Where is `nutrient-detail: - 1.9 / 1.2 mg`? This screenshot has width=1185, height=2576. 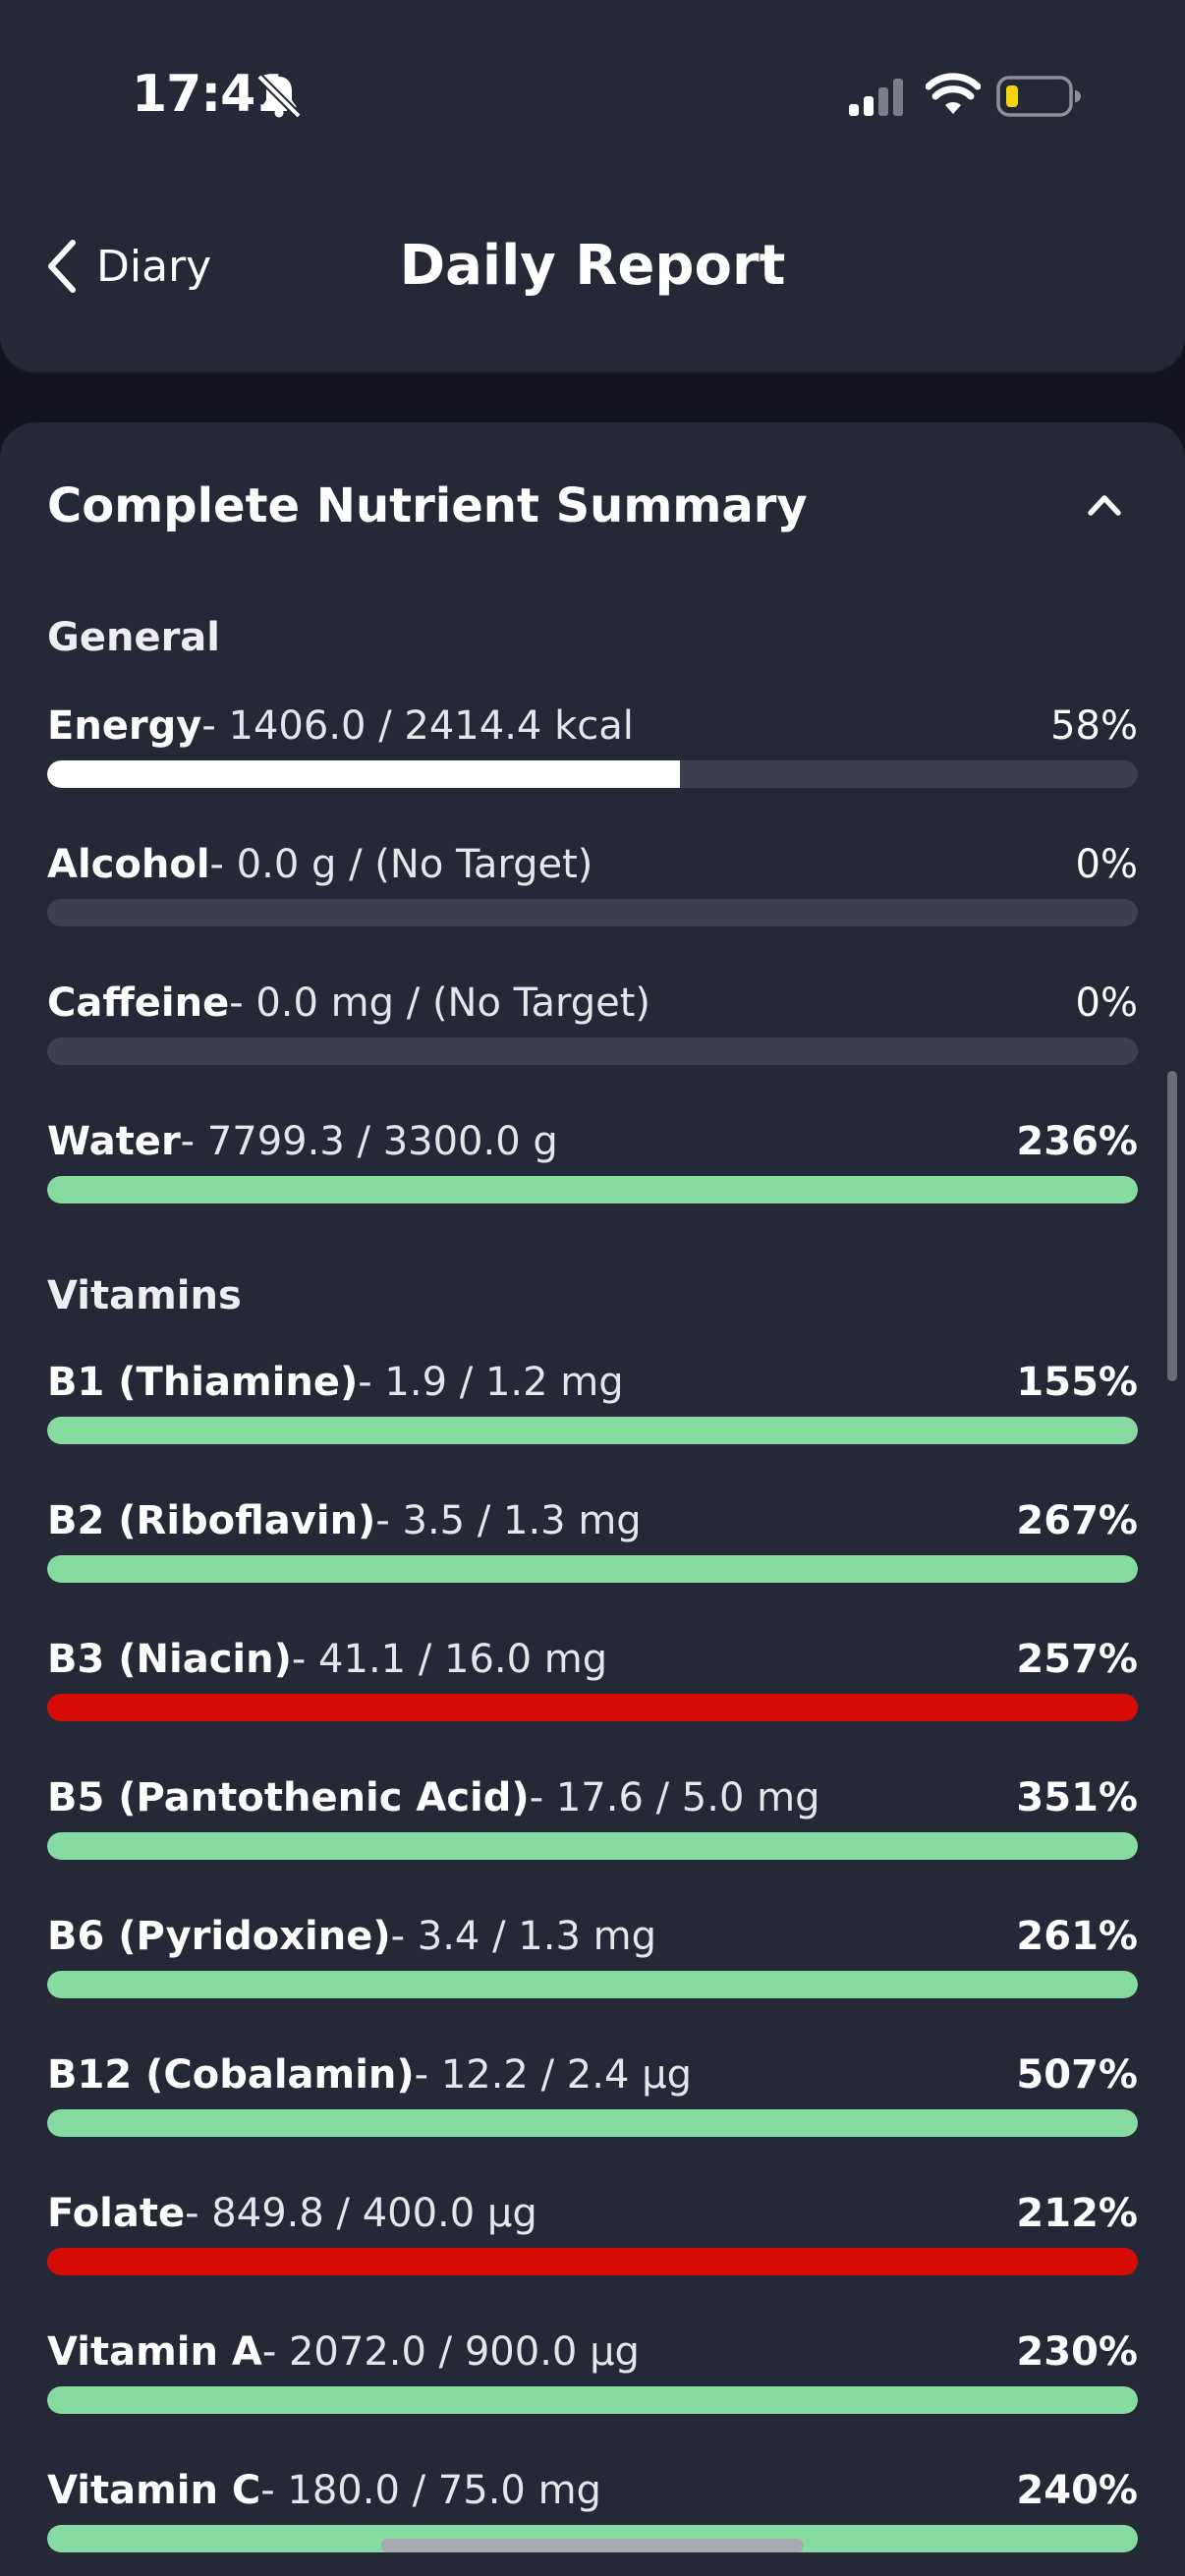 nutrient-detail: - 1.9 / 1.2 mg is located at coordinates (491, 1382).